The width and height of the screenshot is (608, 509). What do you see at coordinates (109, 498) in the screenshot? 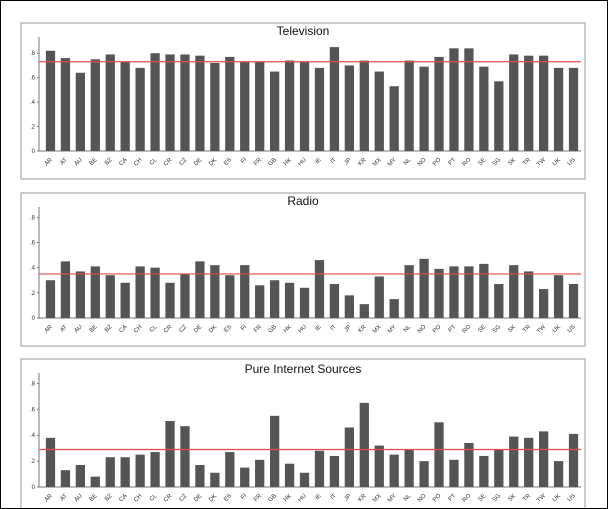
I see `x-tick-label: BZ` at bounding box center [109, 498].